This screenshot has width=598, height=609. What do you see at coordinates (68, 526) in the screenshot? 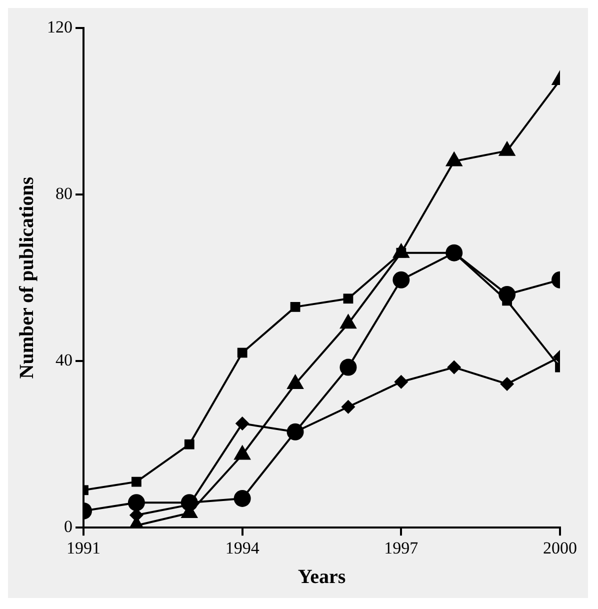
I see `y-tick-label: 0` at bounding box center [68, 526].